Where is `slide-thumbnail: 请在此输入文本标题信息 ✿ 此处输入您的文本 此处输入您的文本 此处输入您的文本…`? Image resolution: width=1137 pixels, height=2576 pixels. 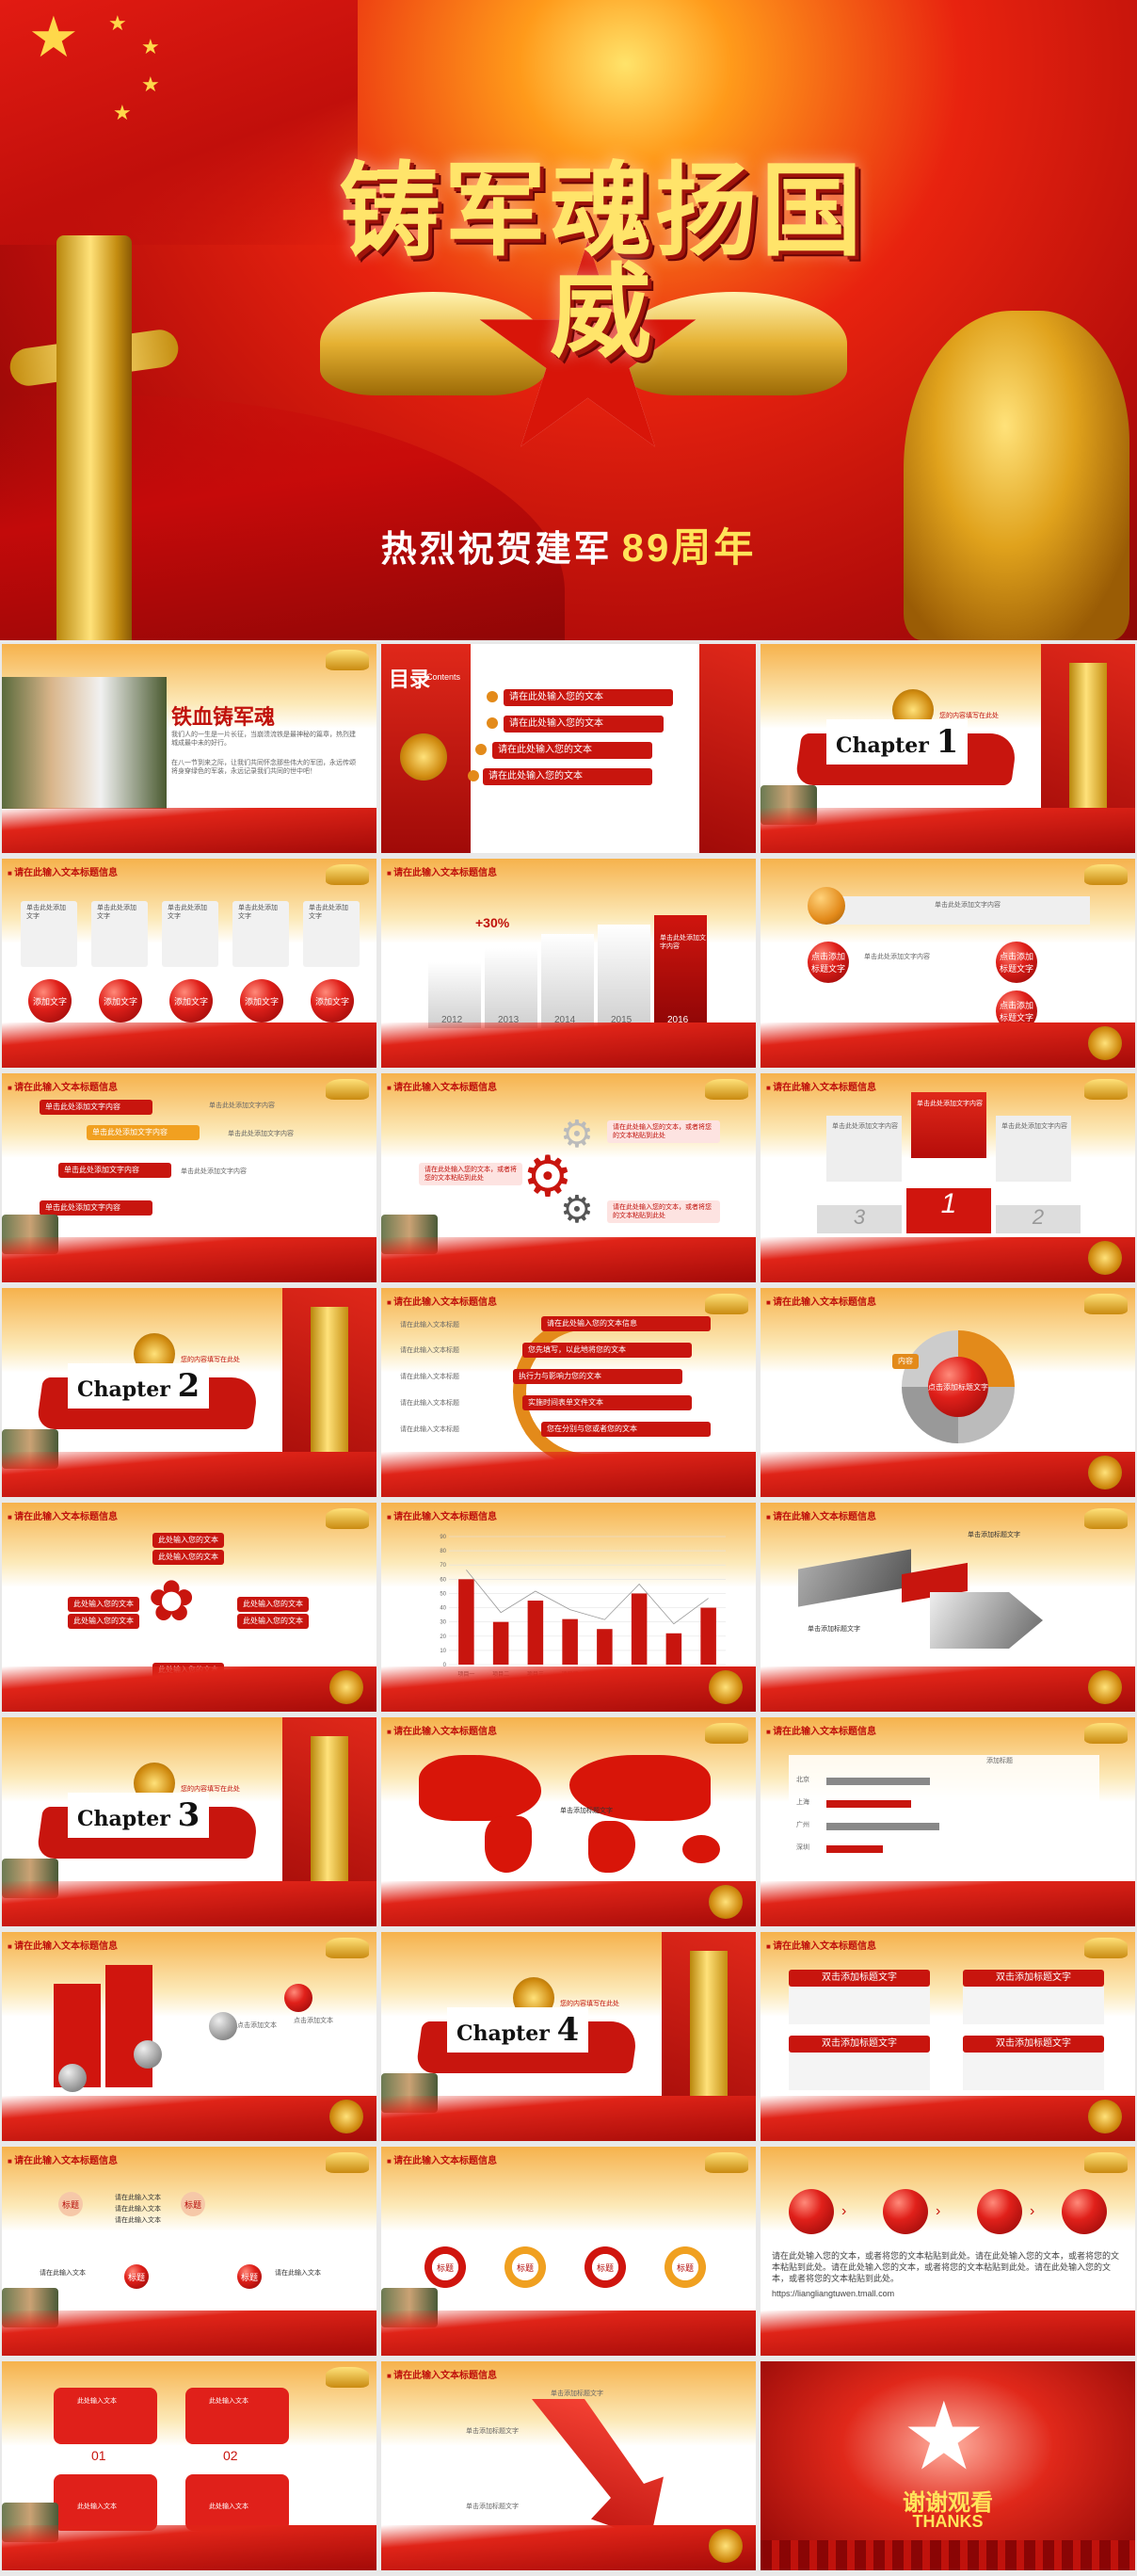 slide-thumbnail: 请在此输入文本标题信息 ✿ 此处输入您的文本 此处输入您的文本 此处输入您的文本… is located at coordinates (189, 1607).